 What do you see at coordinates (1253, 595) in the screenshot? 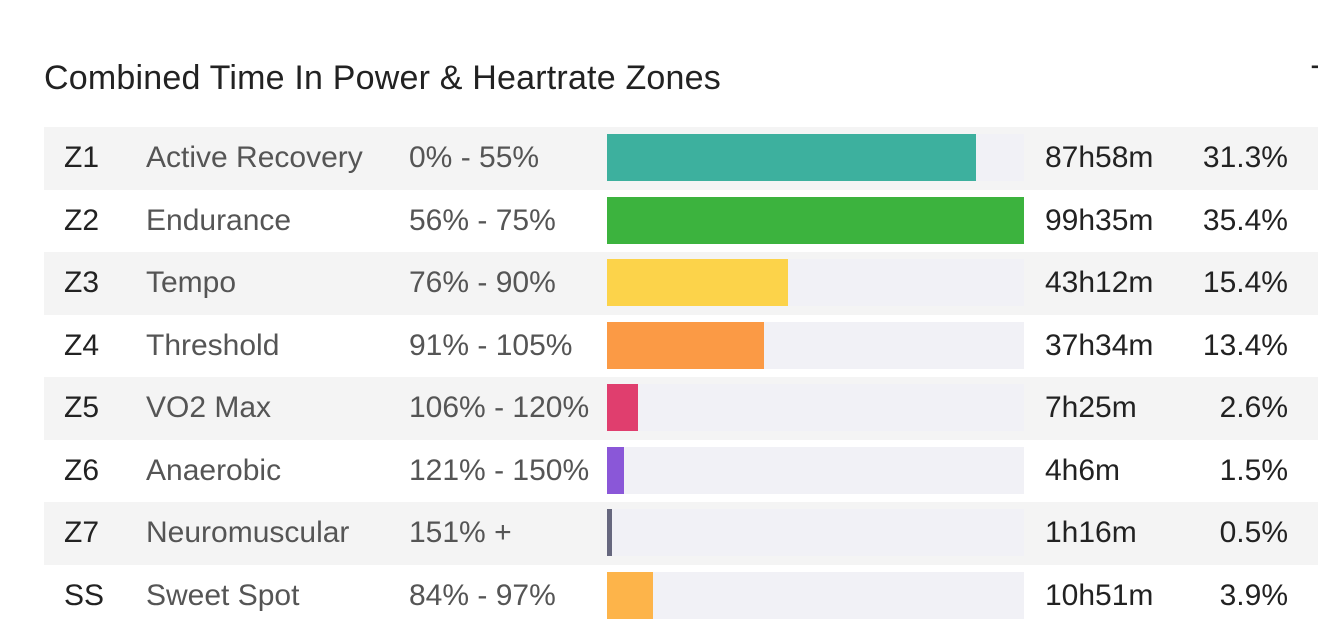
I see `zone-percent: 3.9%` at bounding box center [1253, 595].